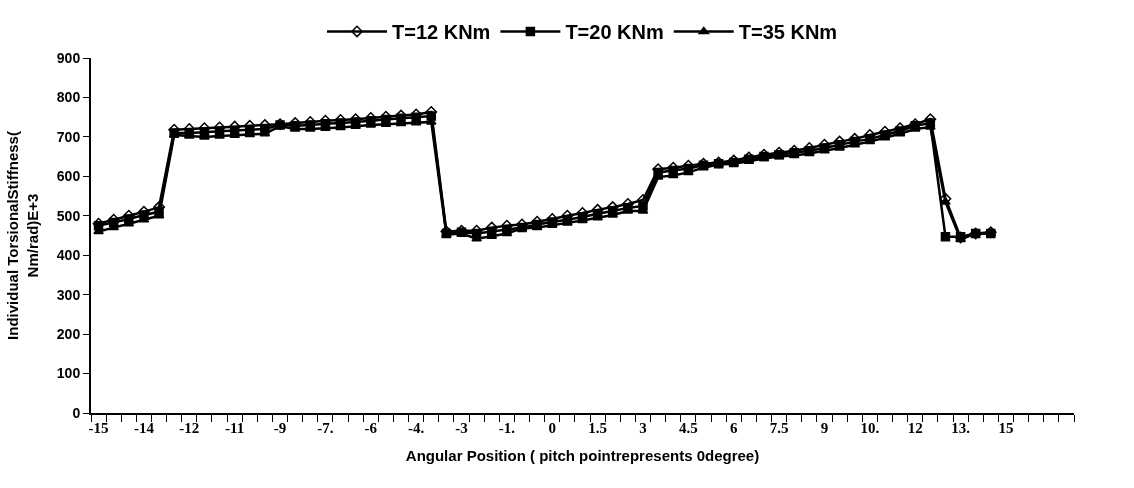  What do you see at coordinates (68, 373) in the screenshot?
I see `y-tick-label: 100` at bounding box center [68, 373].